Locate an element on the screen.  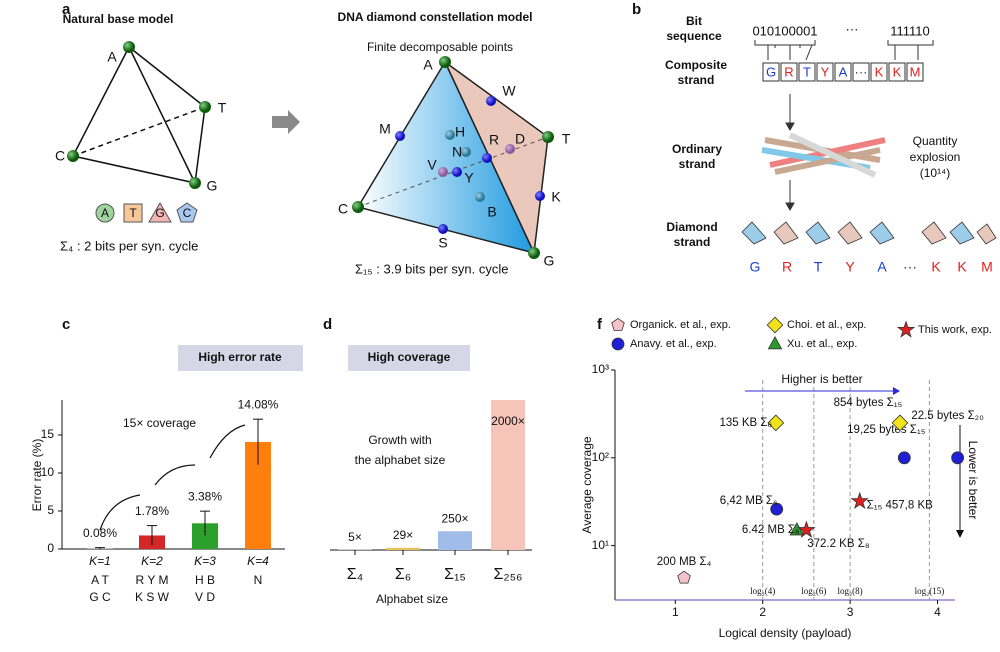
composite-letter: G is located at coordinates (771, 71).